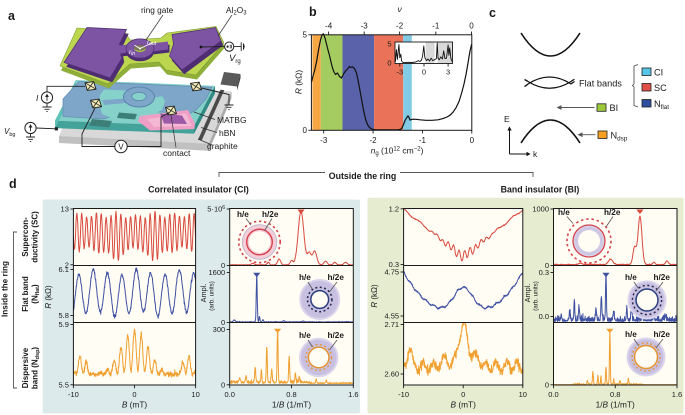 The width and height of the screenshot is (685, 415). Describe the element at coordinates (121, 147) in the screenshot. I see `svg-text: V` at that location.